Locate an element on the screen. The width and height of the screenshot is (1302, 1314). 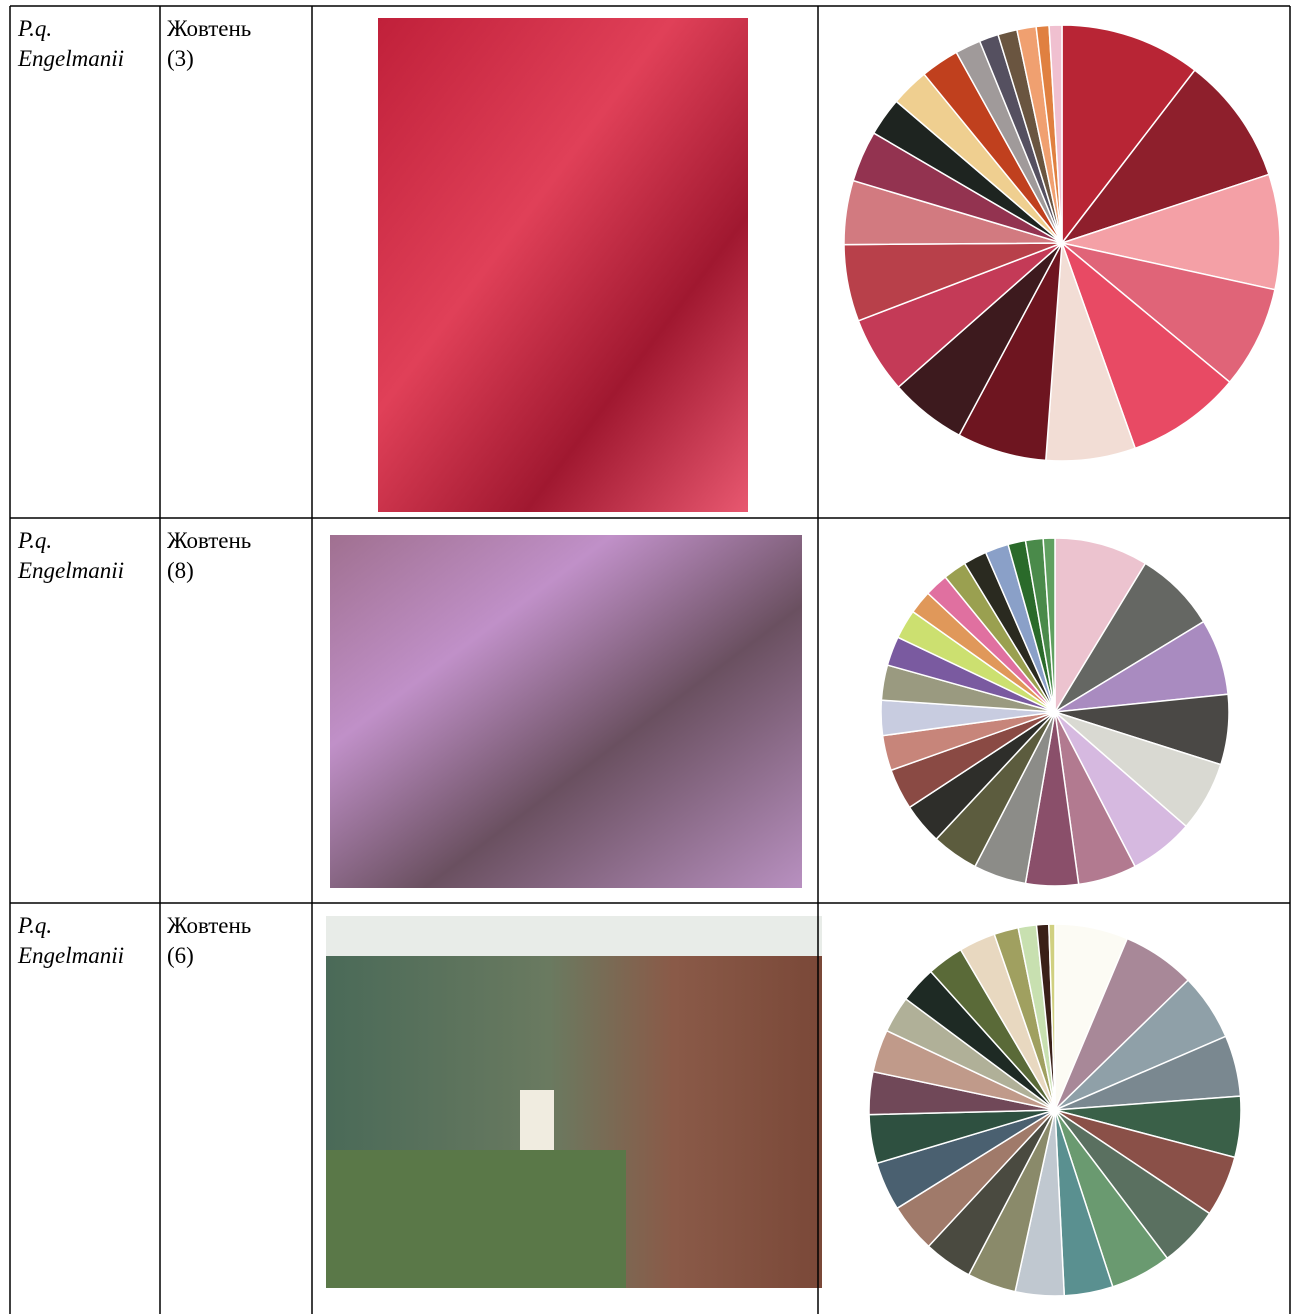
photo-bush is located at coordinates (476, 1219).